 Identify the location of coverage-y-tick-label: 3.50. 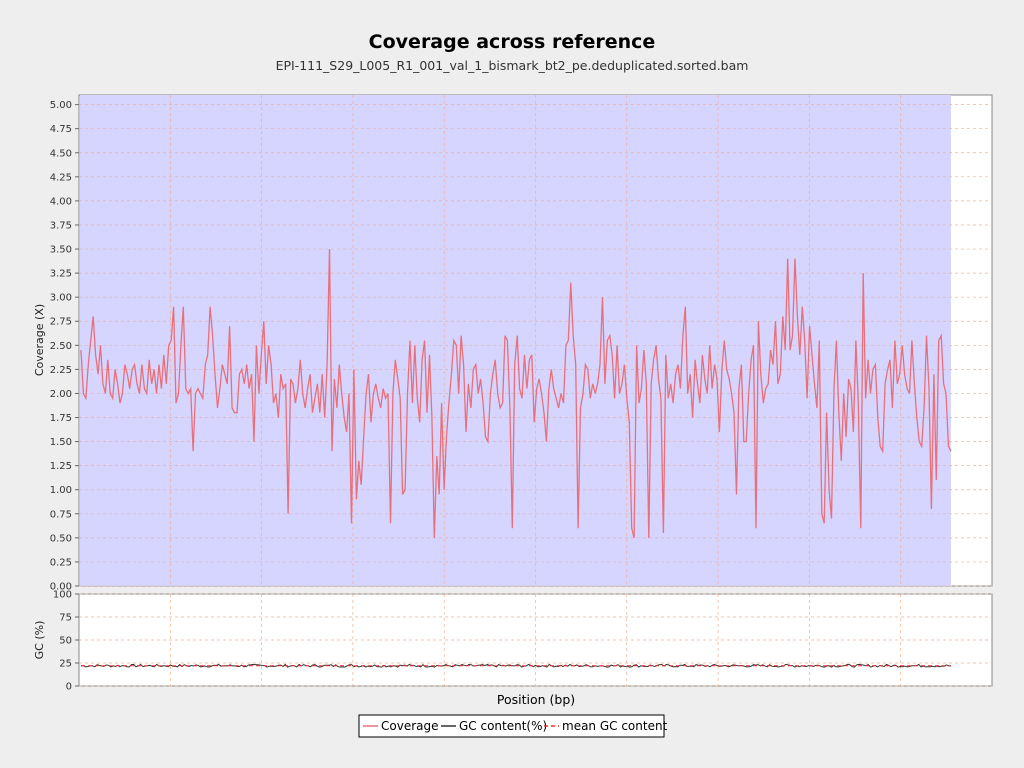
(61, 250).